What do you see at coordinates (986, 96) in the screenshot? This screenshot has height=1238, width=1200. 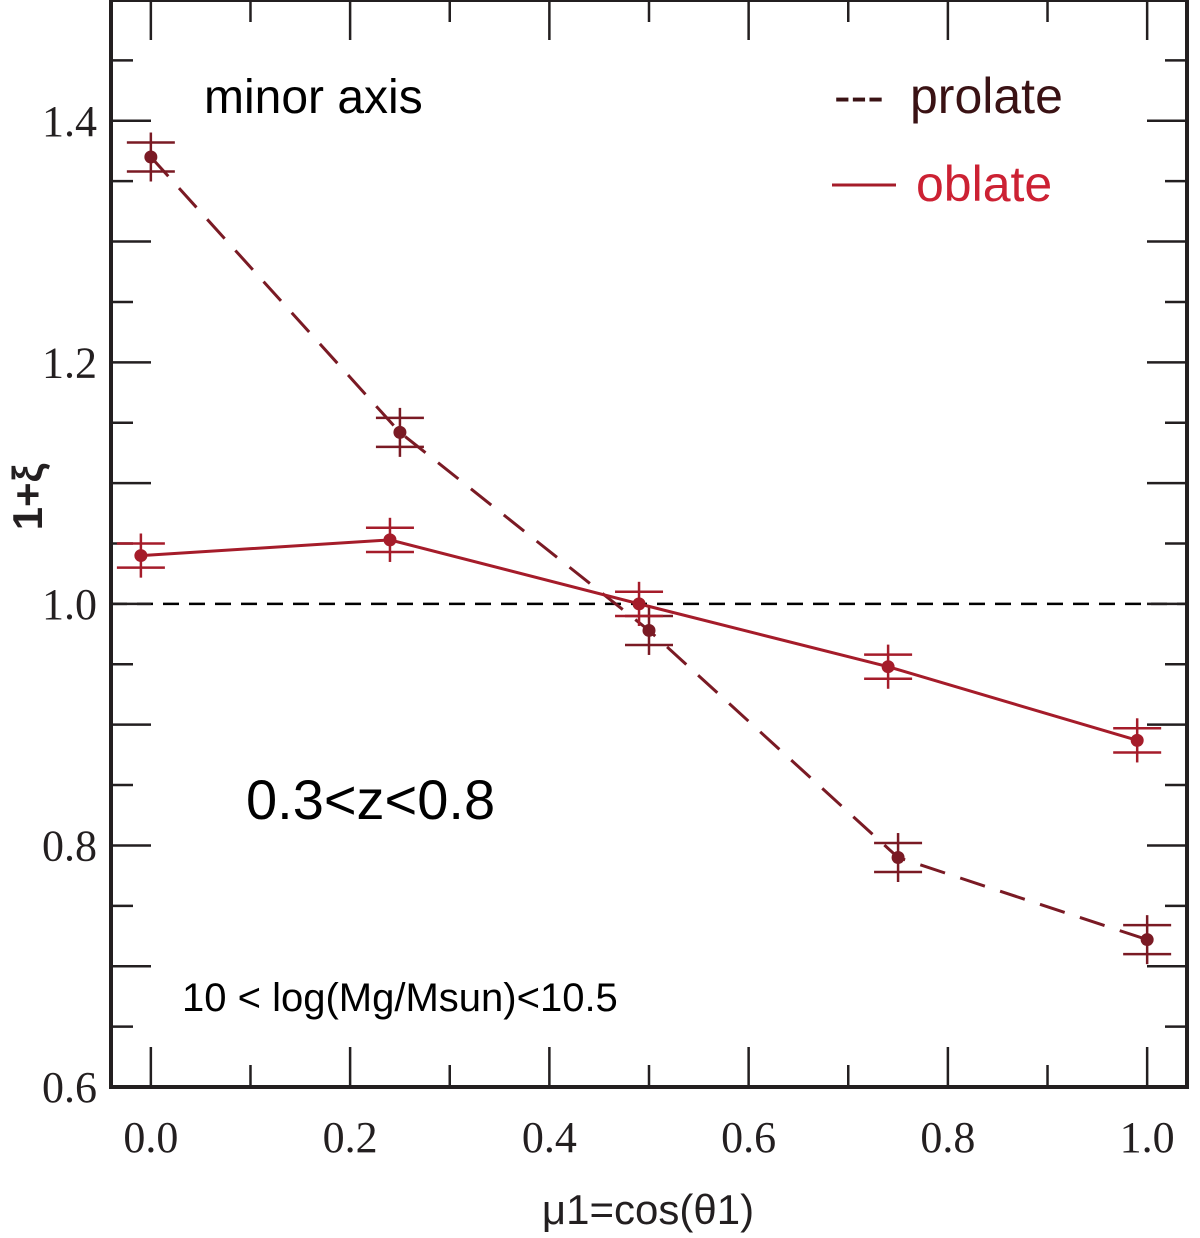 I see `legend-label-prolate: prolate` at bounding box center [986, 96].